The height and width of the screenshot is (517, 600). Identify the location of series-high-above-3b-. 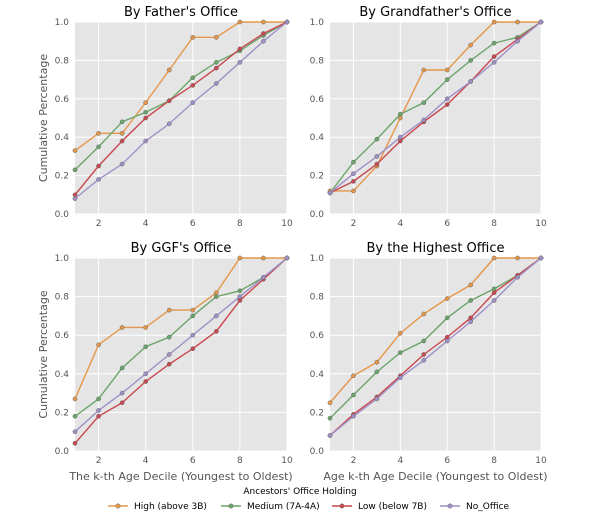
(435, 330).